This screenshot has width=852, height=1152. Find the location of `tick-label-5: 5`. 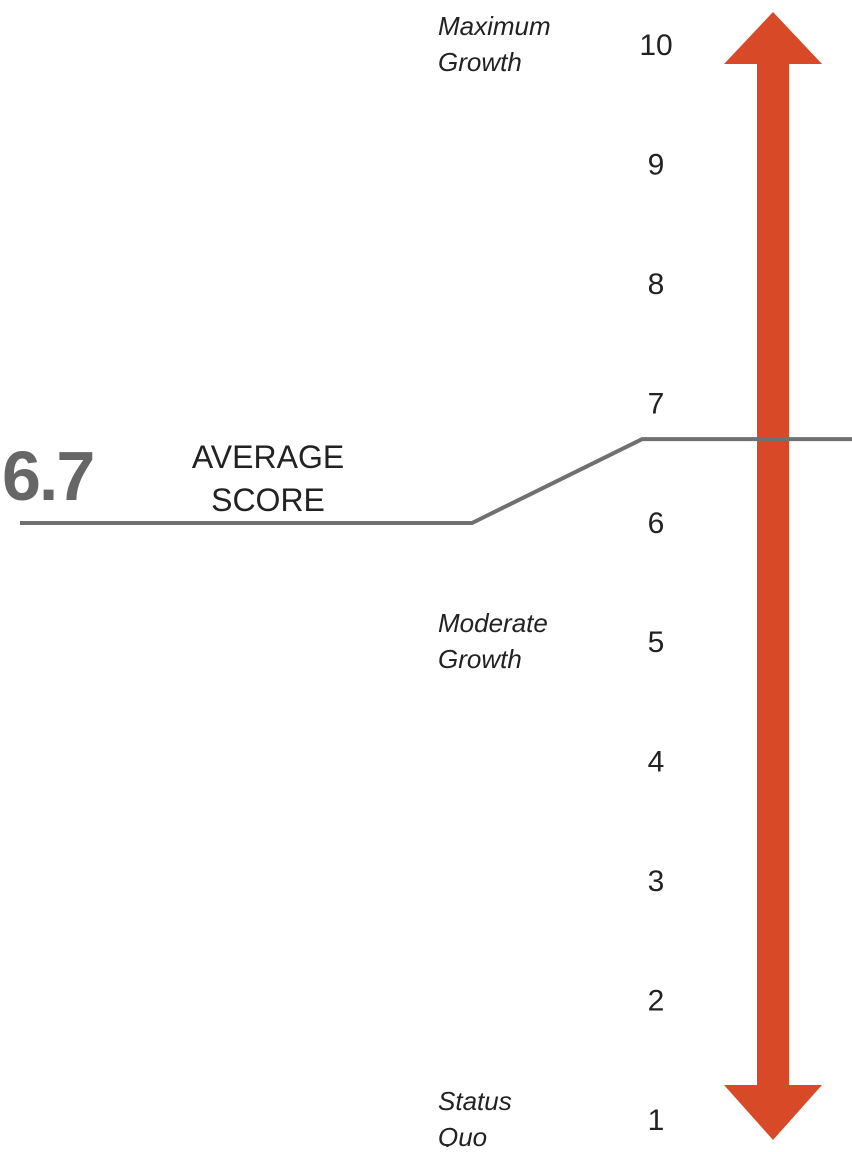

tick-label-5: 5 is located at coordinates (656, 642).